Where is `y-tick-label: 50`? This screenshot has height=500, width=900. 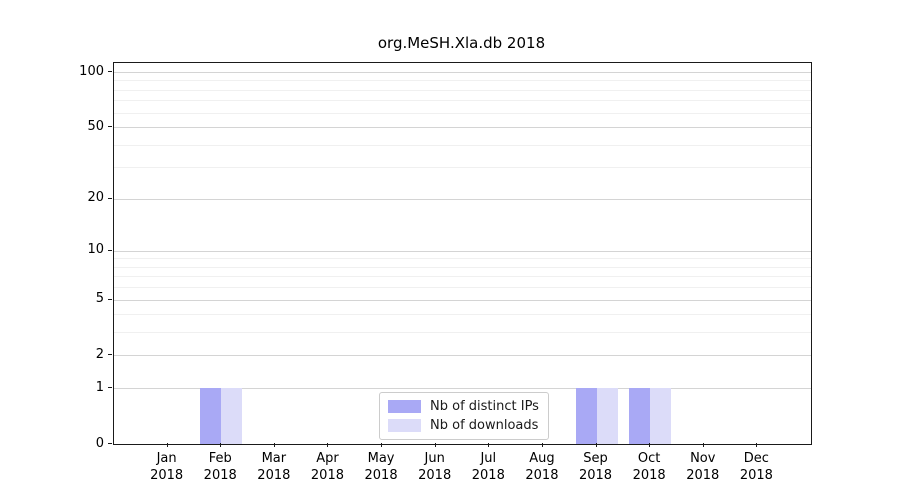
y-tick-label: 50 is located at coordinates (95, 126).